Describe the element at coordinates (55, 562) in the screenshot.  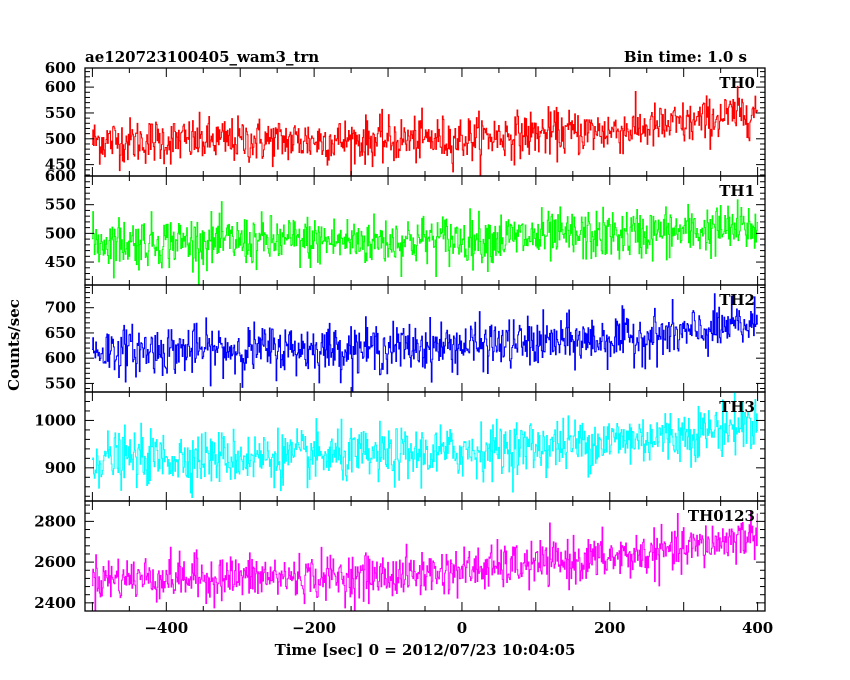
I see `y-tick-label: 2600` at that location.